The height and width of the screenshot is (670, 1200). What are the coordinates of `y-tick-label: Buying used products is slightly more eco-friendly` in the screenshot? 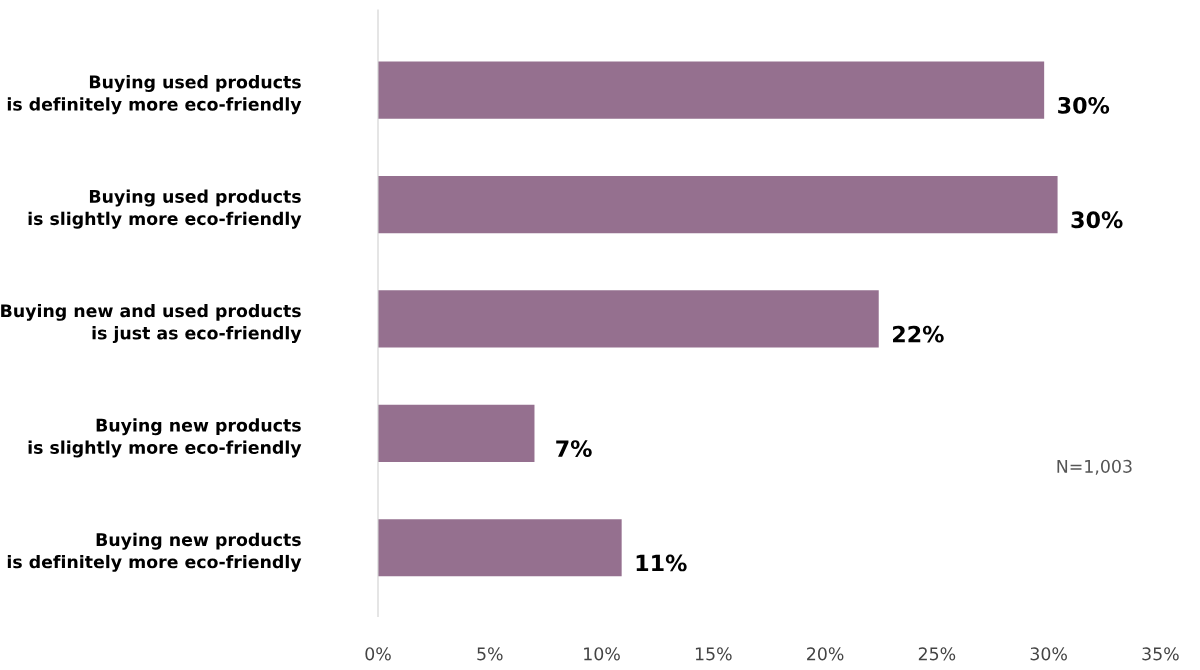 It's located at (165, 209).